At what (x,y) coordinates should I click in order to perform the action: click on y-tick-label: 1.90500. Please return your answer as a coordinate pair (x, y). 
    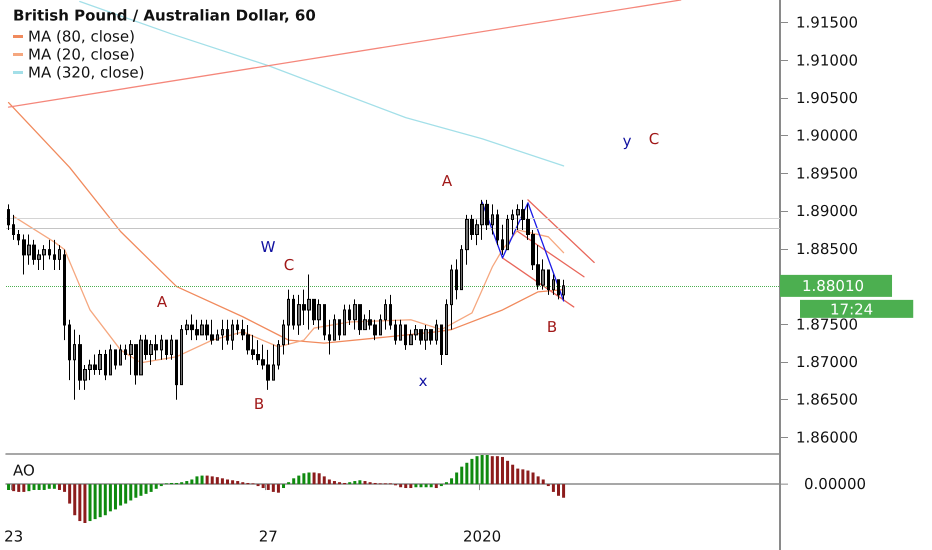
    Looking at the image, I should click on (827, 98).